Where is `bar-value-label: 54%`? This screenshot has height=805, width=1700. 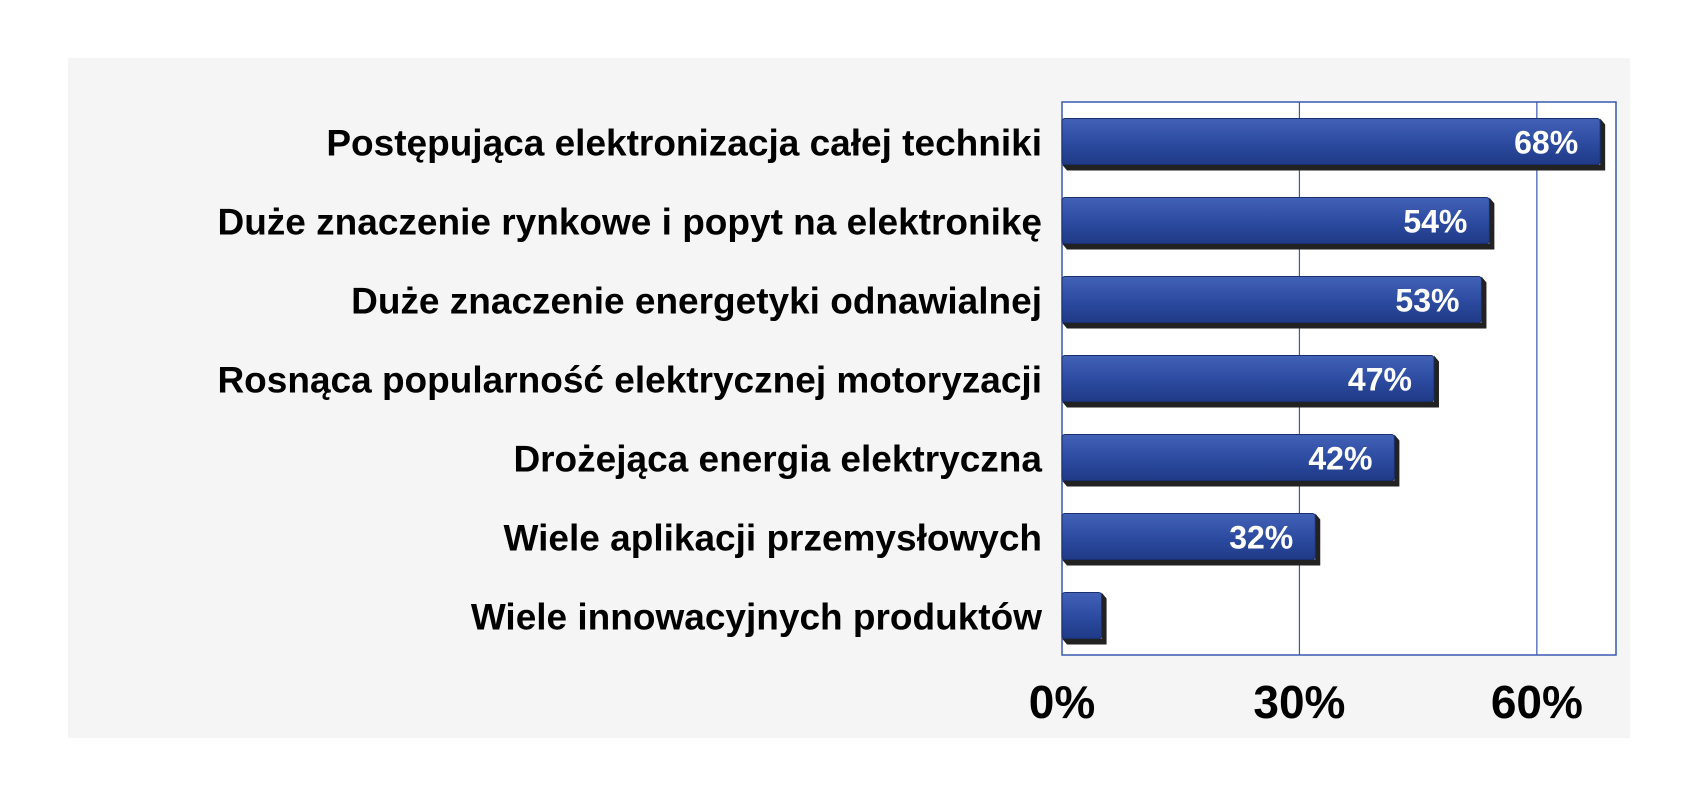 bar-value-label: 54% is located at coordinates (1435, 222).